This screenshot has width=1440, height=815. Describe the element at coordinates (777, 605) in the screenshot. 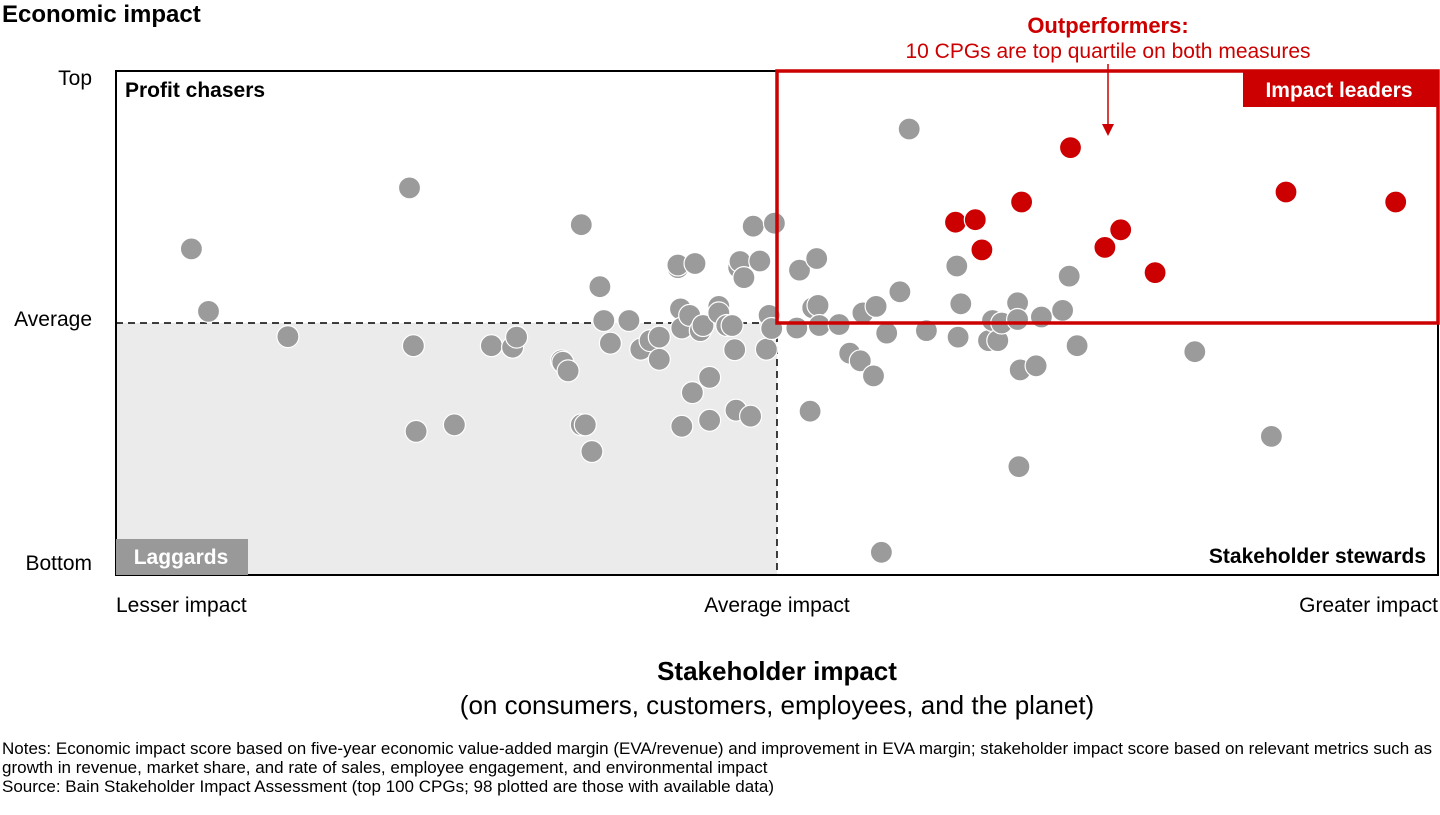

I see `x-tick-label-average: Average impact` at that location.